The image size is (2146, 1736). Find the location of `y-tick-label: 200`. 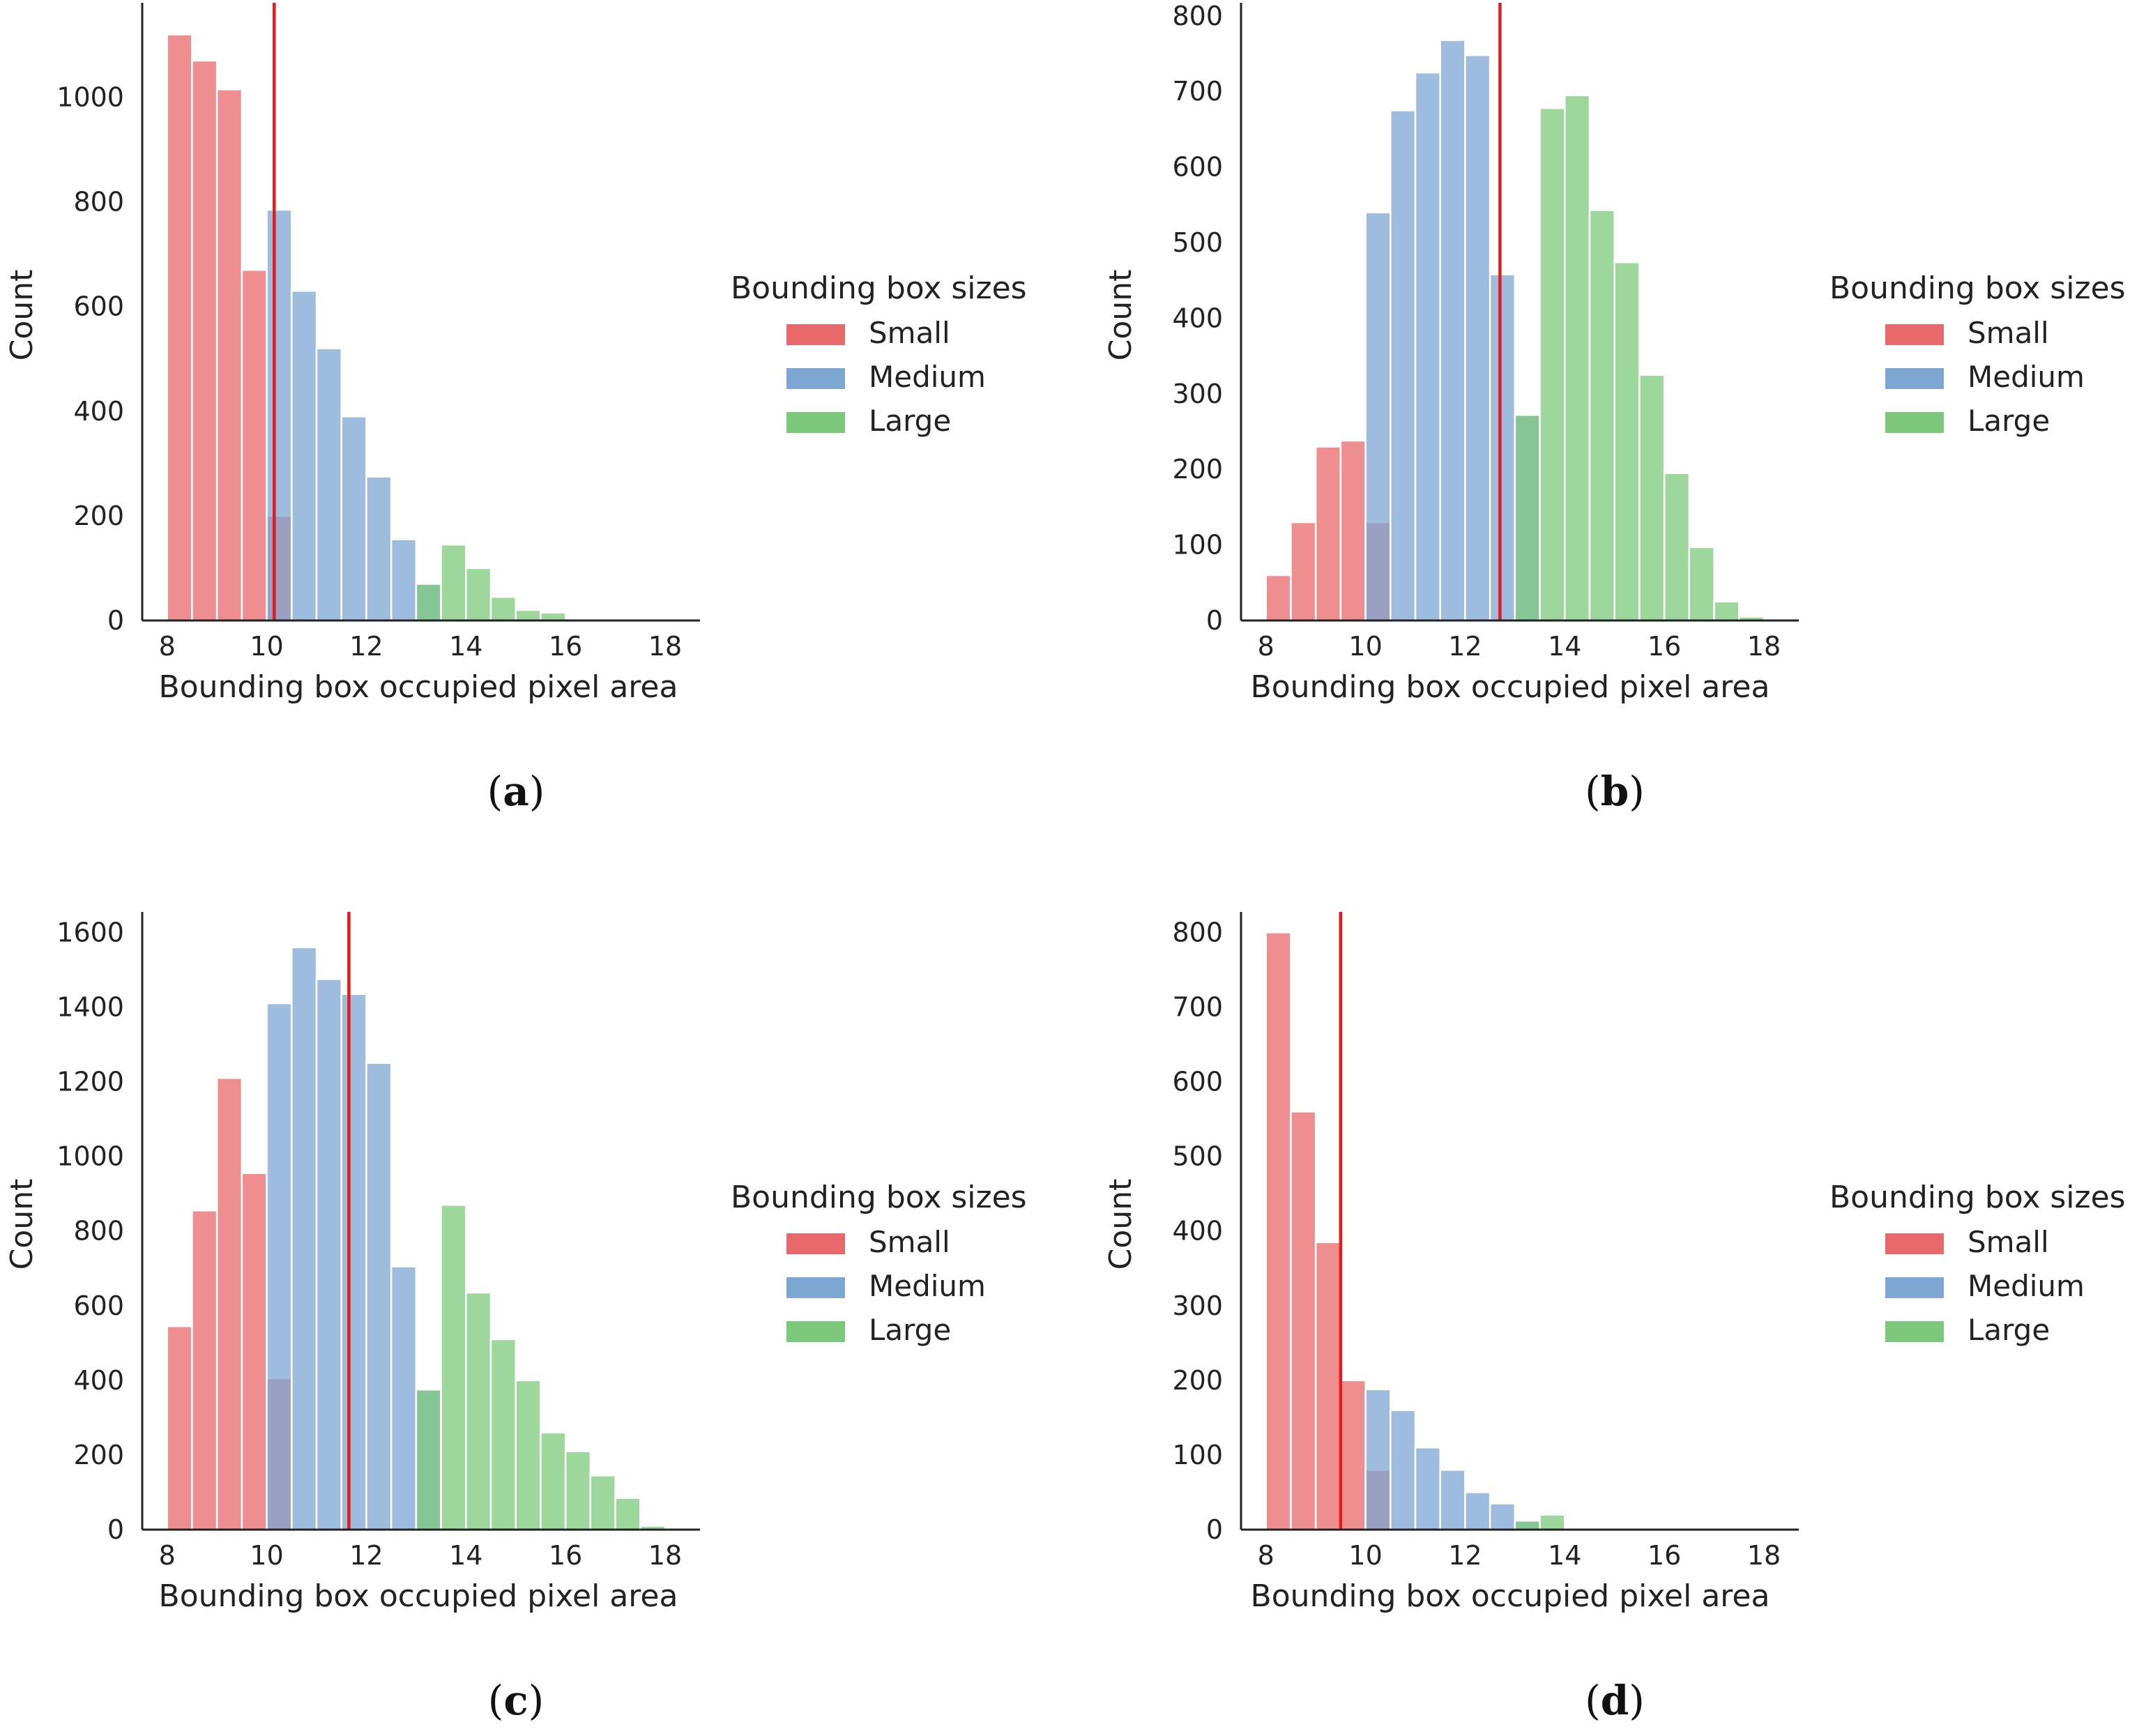

y-tick-label: 200 is located at coordinates (98, 1455).